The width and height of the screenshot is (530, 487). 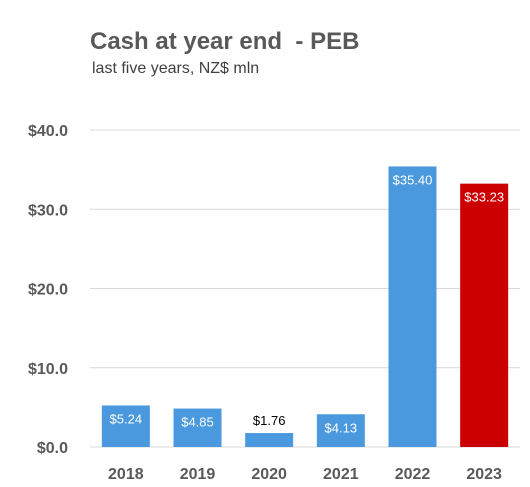 I want to click on data-label: $33.23, so click(x=484, y=197).